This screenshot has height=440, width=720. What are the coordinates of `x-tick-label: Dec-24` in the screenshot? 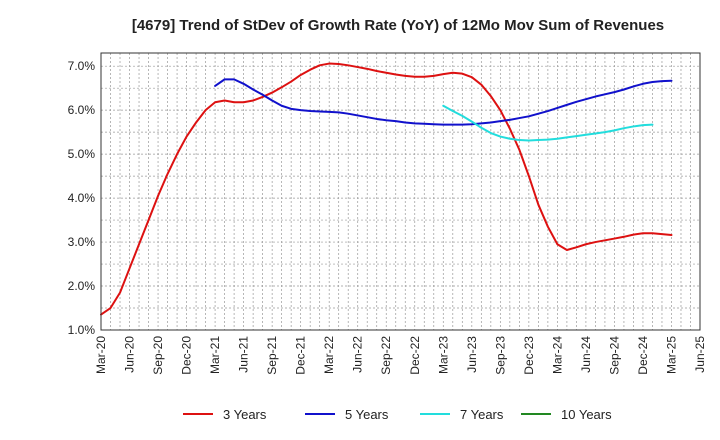 It's located at (643, 355).